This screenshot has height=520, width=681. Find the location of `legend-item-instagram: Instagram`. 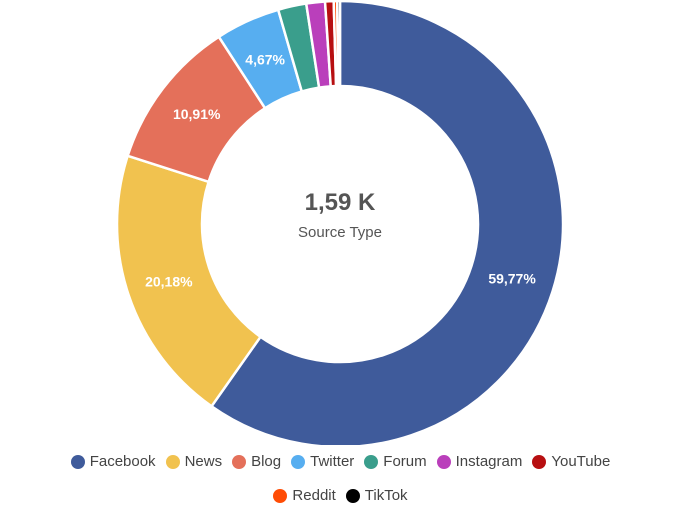

legend-item-instagram: Instagram is located at coordinates (479, 462).